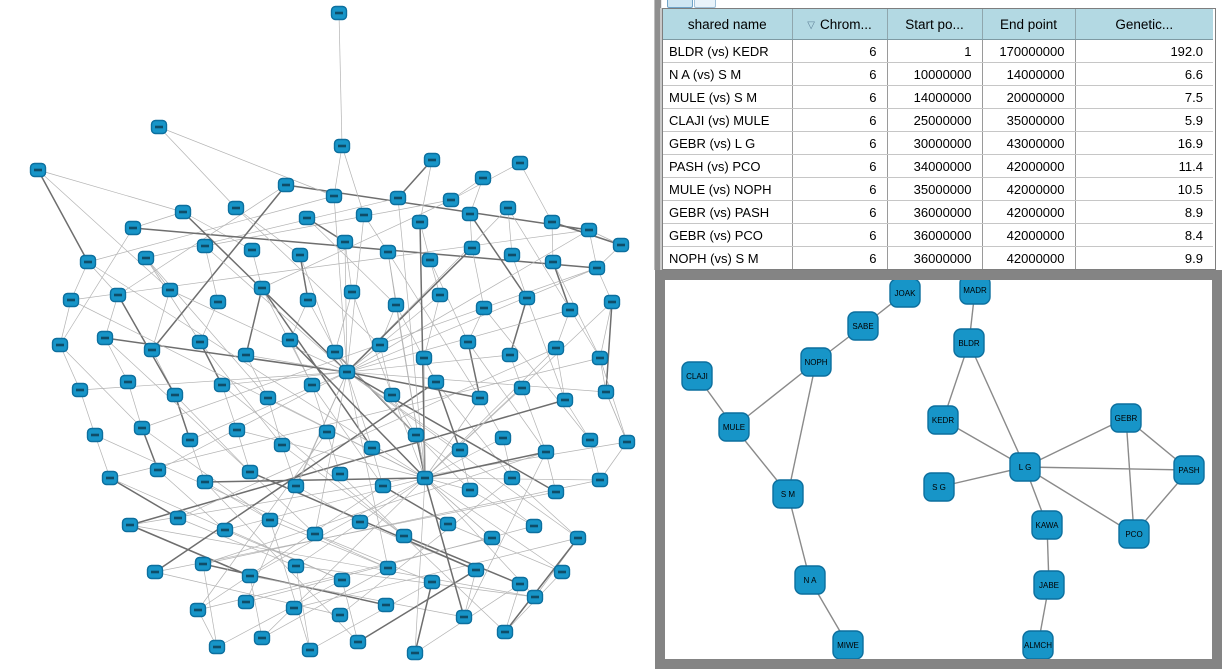 This screenshot has height=669, width=1222. I want to click on network-node-joak: JOAK, so click(905, 294).